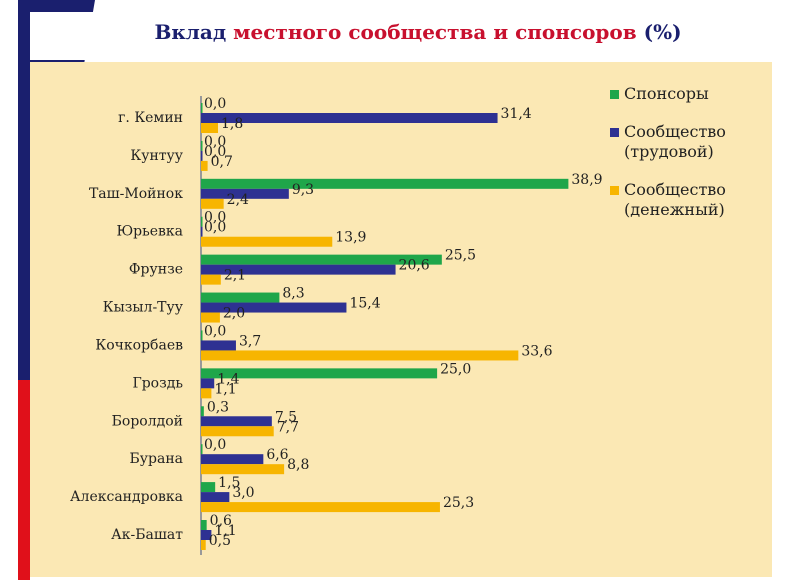  Describe the element at coordinates (516, 114) in the screenshot. I see `data-label: 31,4` at that location.